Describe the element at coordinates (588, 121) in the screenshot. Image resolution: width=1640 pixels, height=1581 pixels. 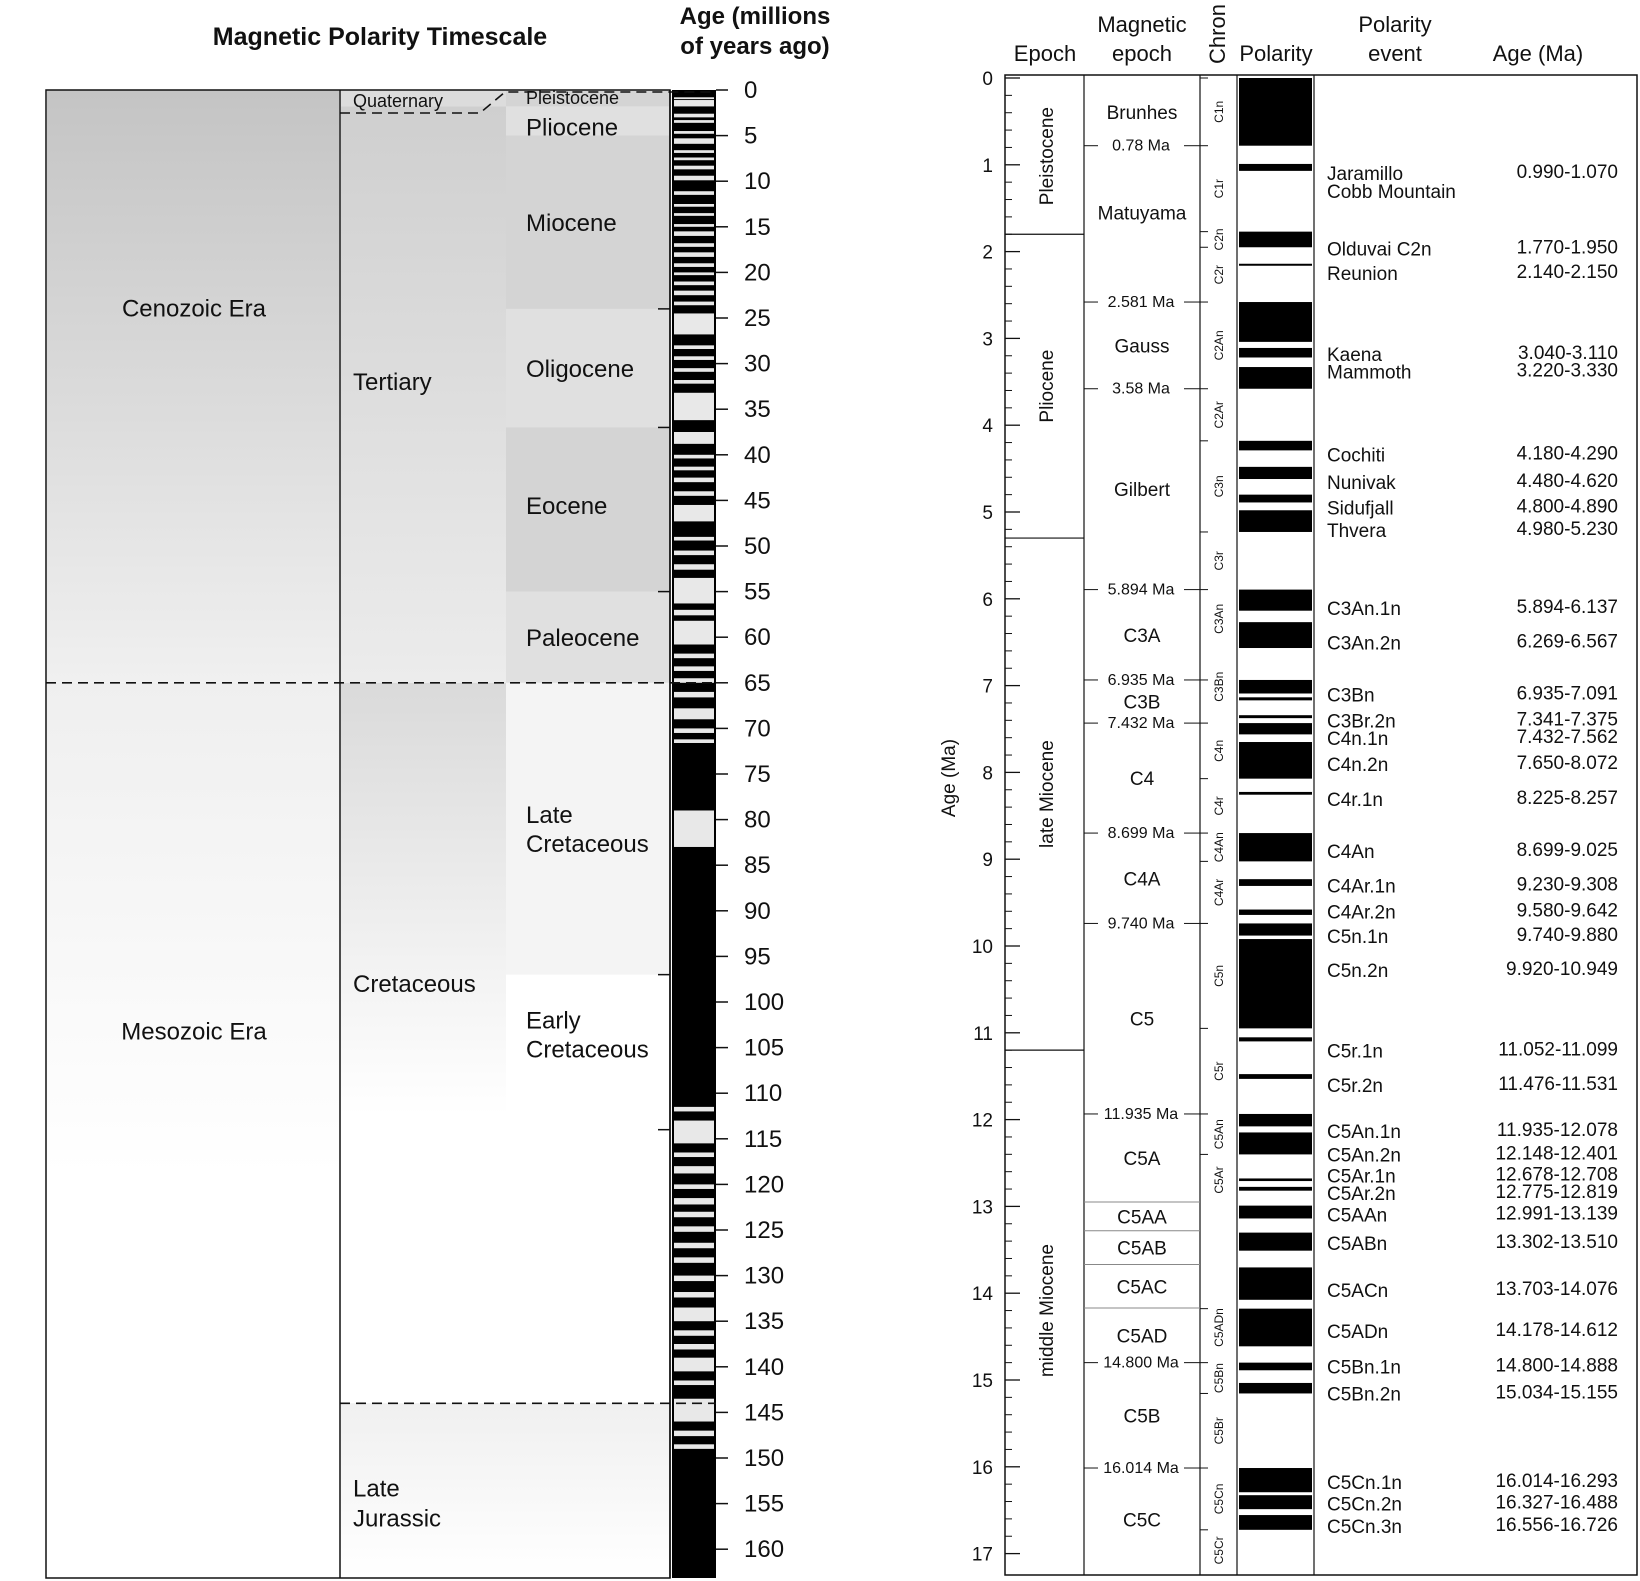
I see `epoch-band-pliocene` at that location.